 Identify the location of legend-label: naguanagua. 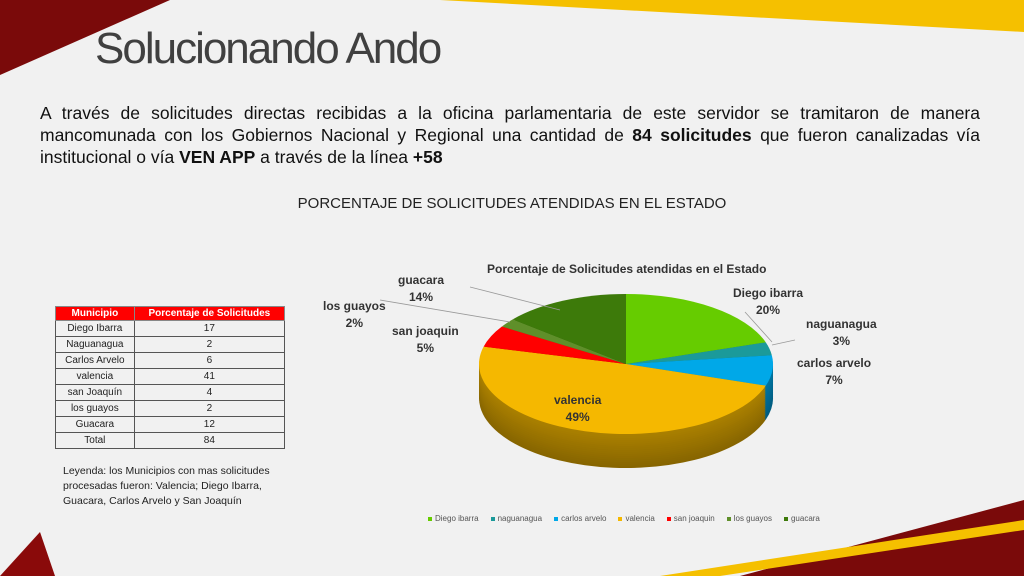
(520, 518).